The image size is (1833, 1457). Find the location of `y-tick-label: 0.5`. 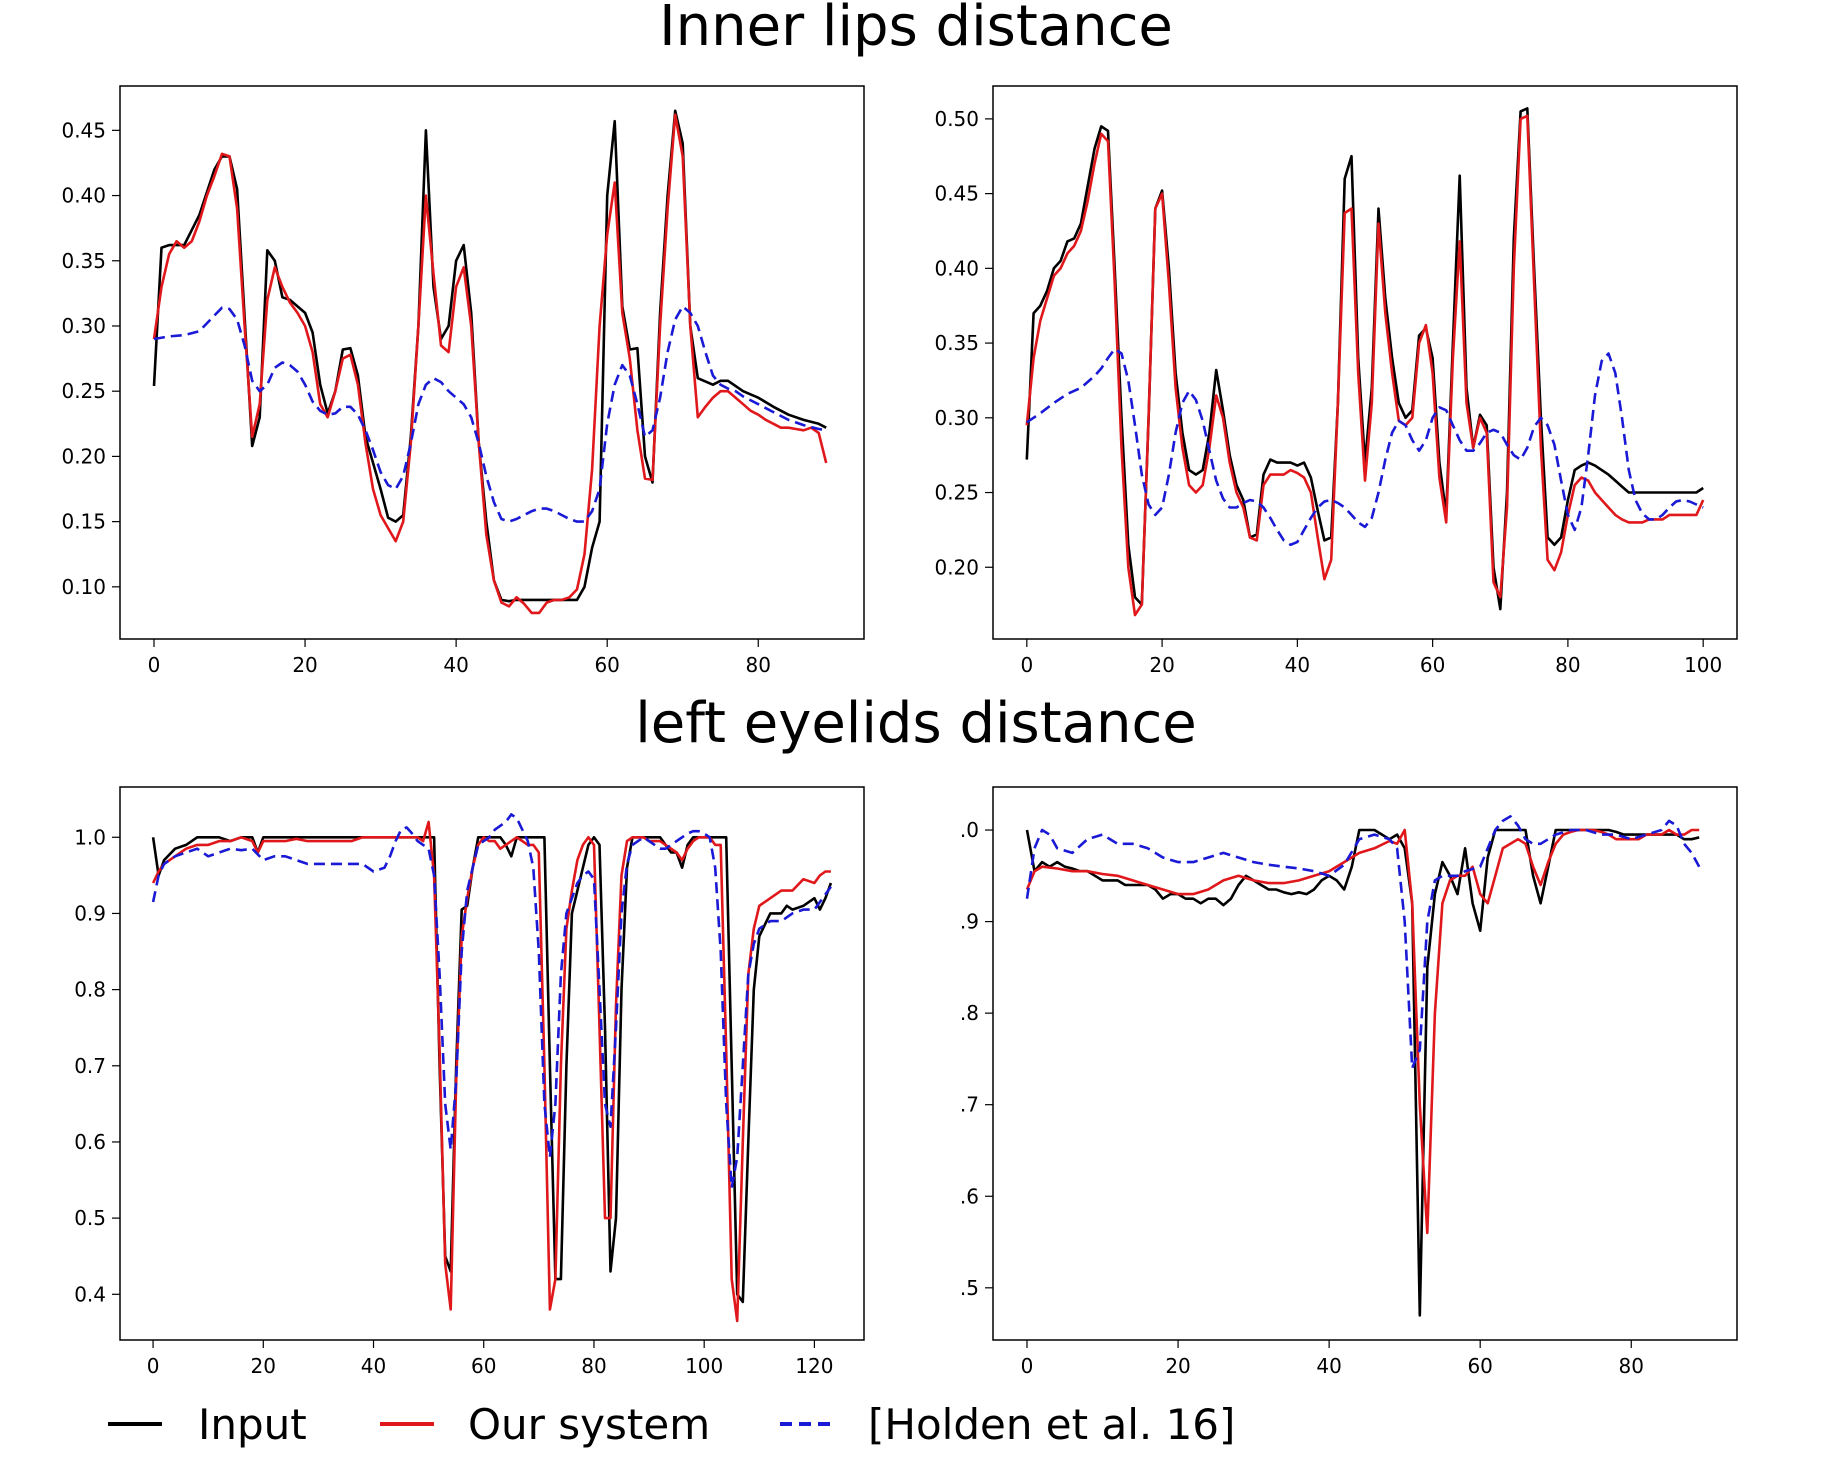

y-tick-label: 0.5 is located at coordinates (90, 1218).